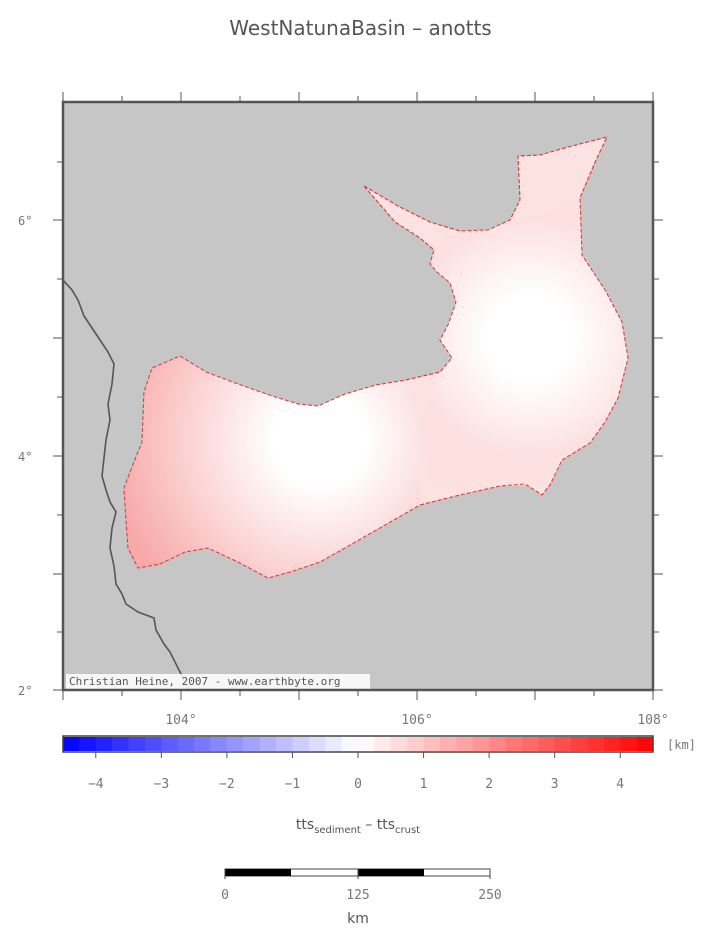  What do you see at coordinates (555, 784) in the screenshot?
I see `colorbar-tick-label: 3` at bounding box center [555, 784].